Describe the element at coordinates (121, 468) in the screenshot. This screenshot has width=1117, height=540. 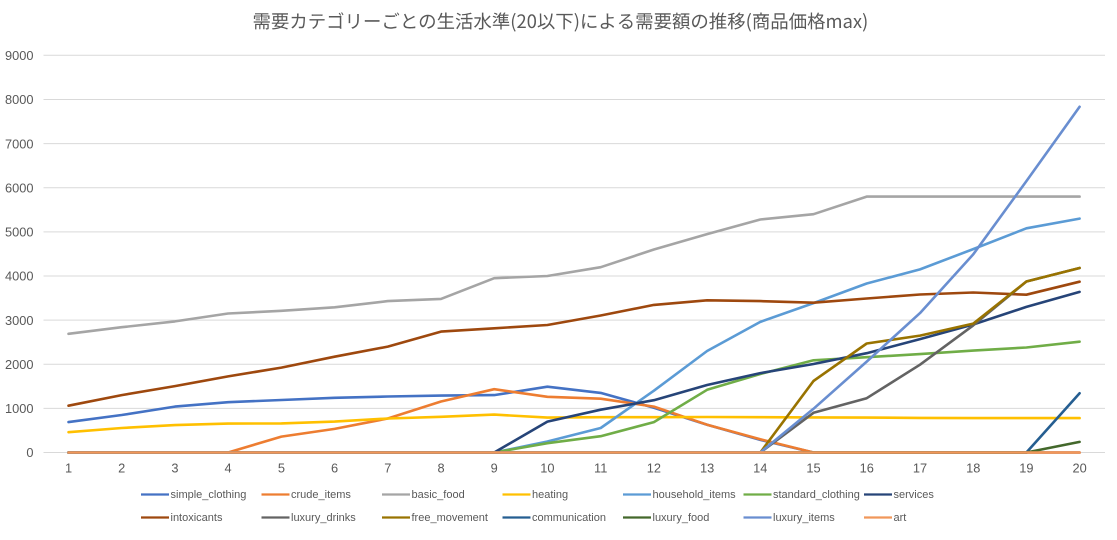
I see `svg-text: 2` at that location.